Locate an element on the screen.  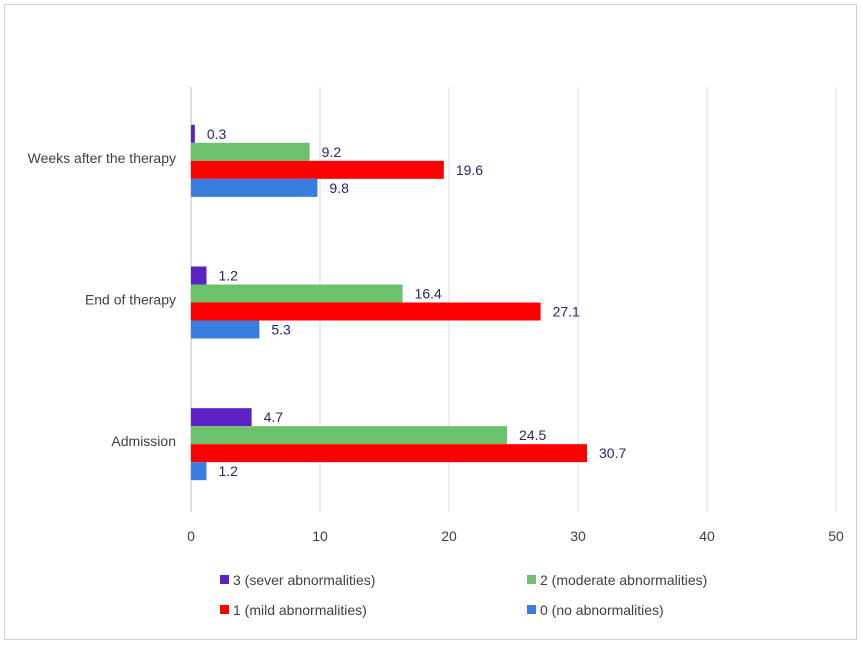
legend-label: 3 (sever abnormalities) is located at coordinates (304, 580).